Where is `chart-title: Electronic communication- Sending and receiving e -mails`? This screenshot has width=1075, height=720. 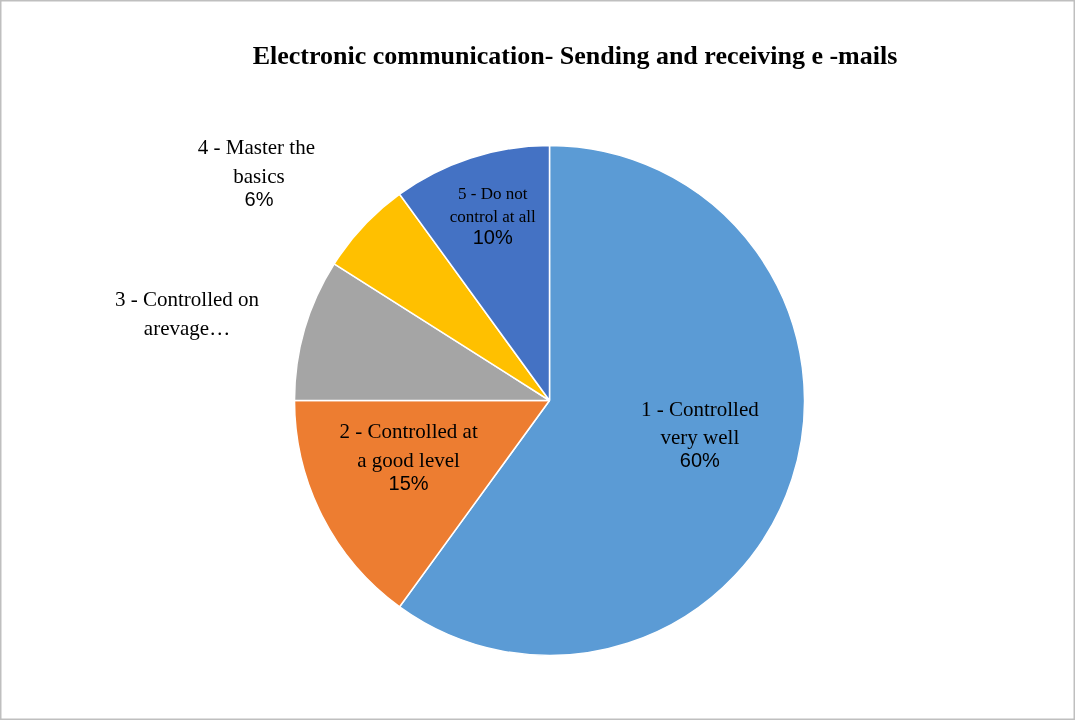
chart-title: Electronic communication- Sending and receiving e -mails is located at coordinates (575, 55).